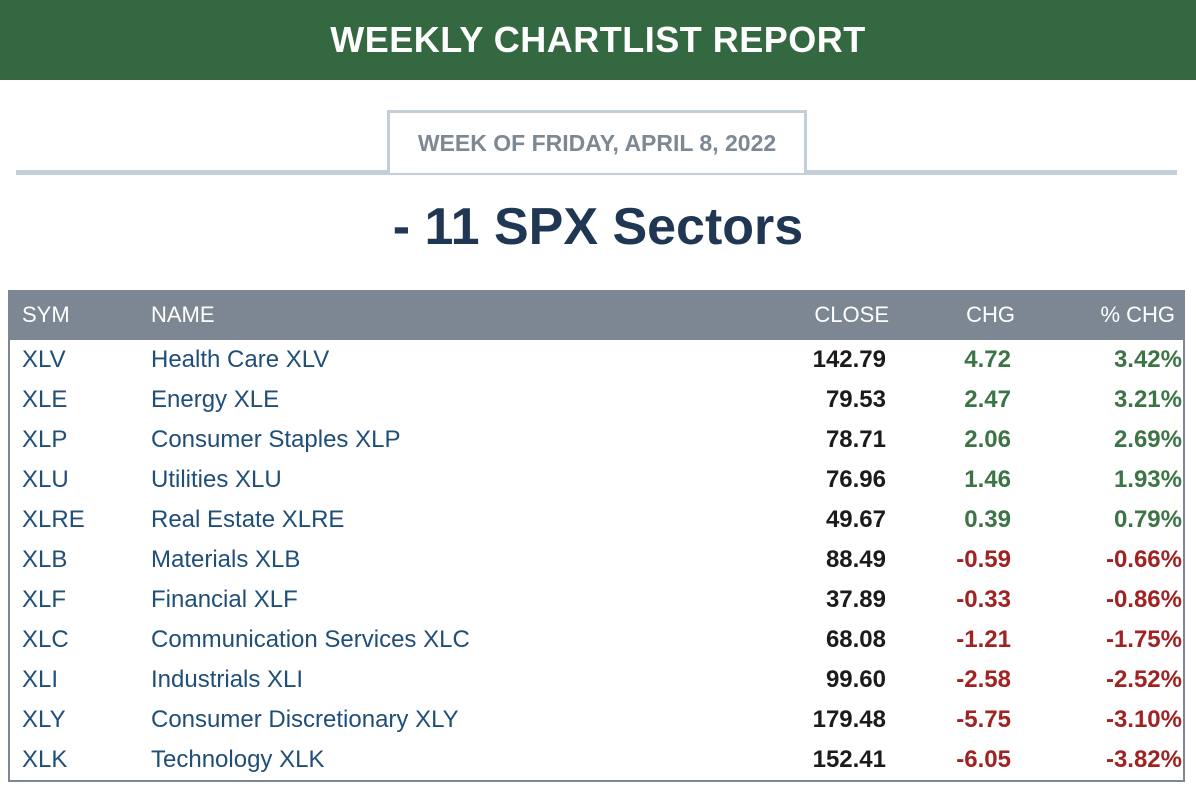 The image size is (1196, 788). Describe the element at coordinates (849, 759) in the screenshot. I see `close-value: 152.41` at that location.